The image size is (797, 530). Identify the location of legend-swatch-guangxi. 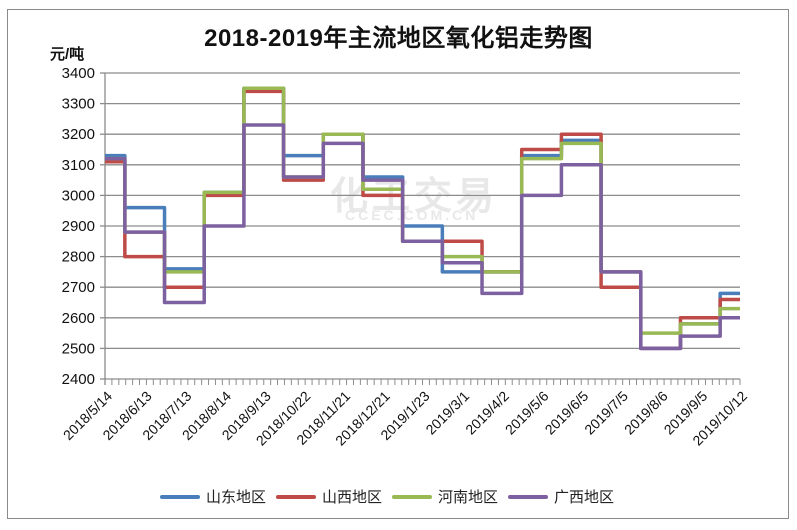
(528, 496).